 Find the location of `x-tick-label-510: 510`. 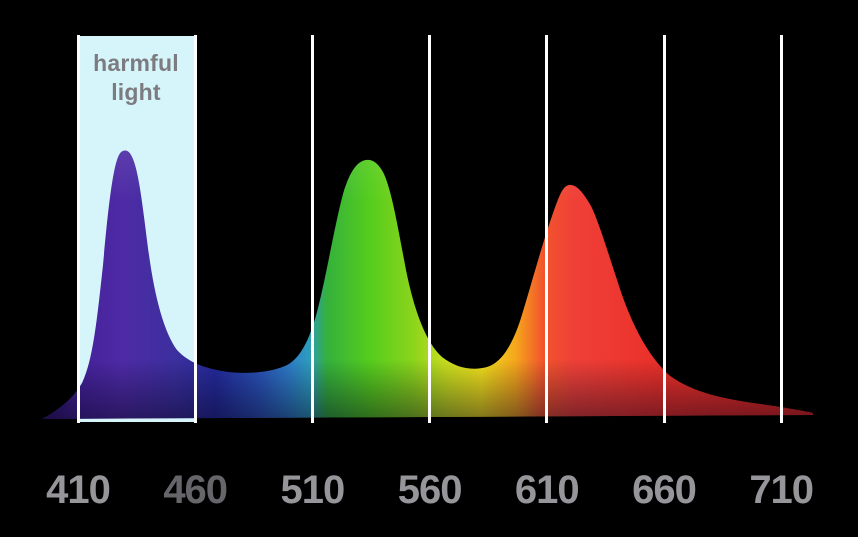

x-tick-label-510: 510 is located at coordinates (313, 490).